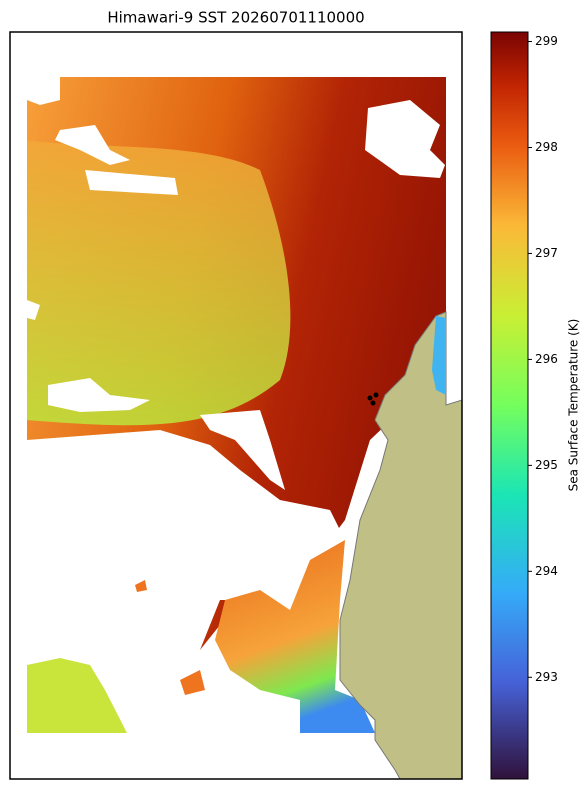  Describe the element at coordinates (546, 253) in the screenshot. I see `colorbar-tick-label: 297` at that location.